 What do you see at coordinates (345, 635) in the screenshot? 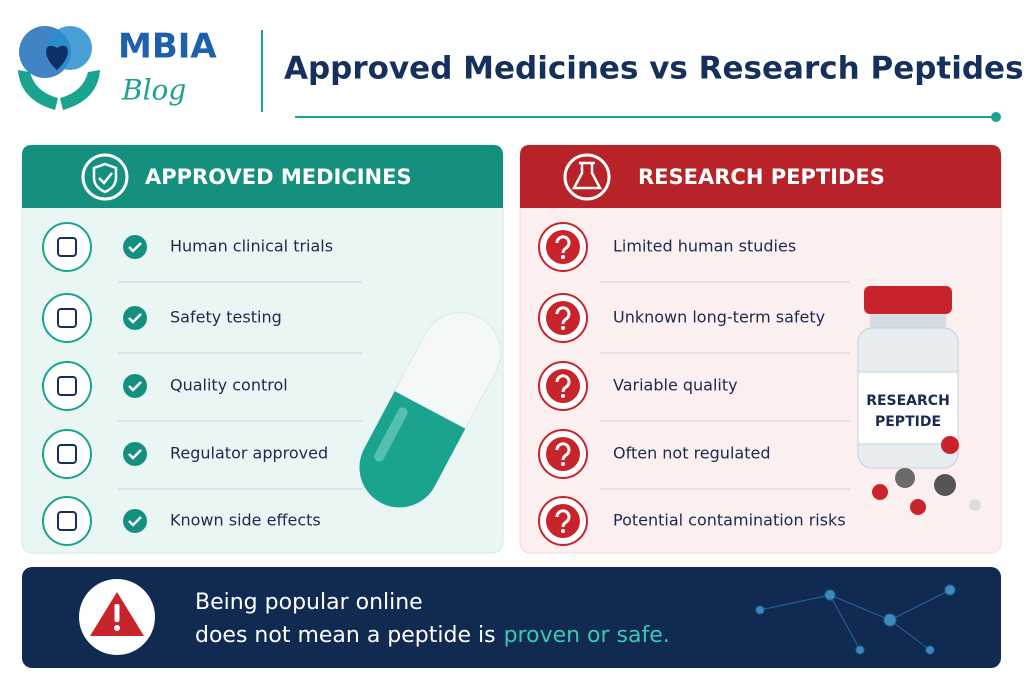
I see `footer-text: does not mean a peptide is` at bounding box center [345, 635].